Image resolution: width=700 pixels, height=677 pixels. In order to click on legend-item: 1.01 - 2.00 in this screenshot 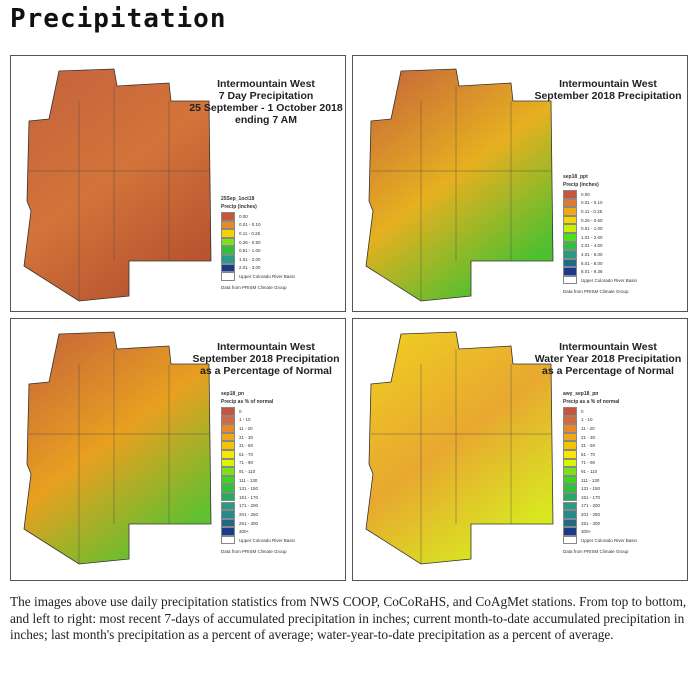, I will do `click(600, 237)`.